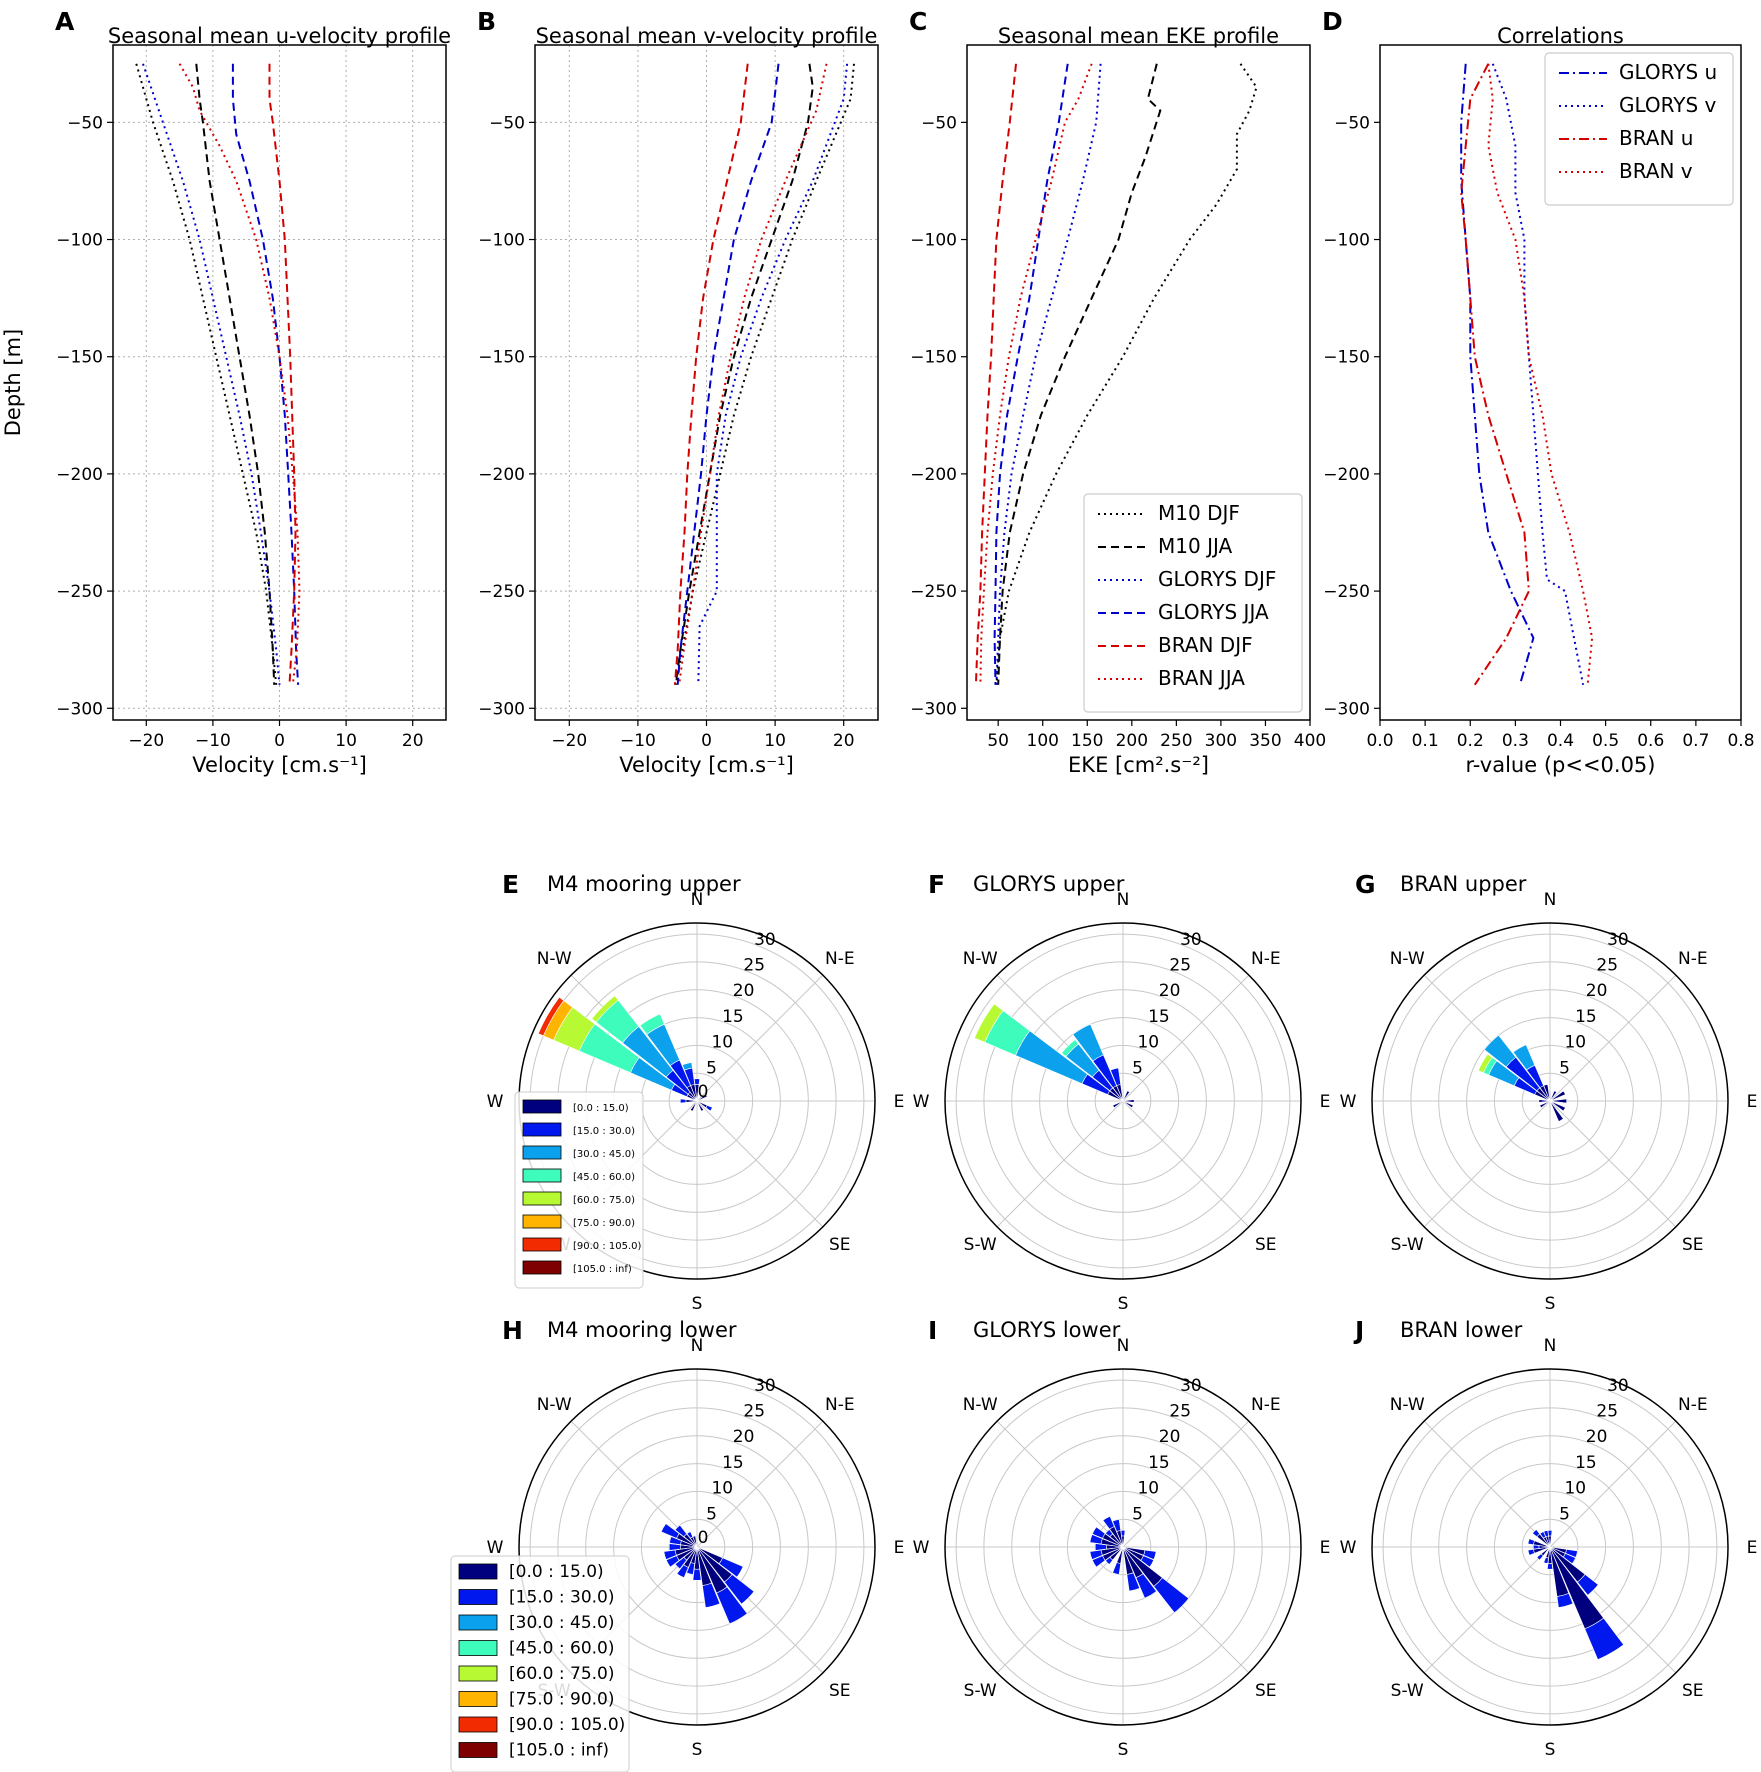  Describe the element at coordinates (1379, 741) in the screenshot. I see `x-tick-label: 0.0` at that location.